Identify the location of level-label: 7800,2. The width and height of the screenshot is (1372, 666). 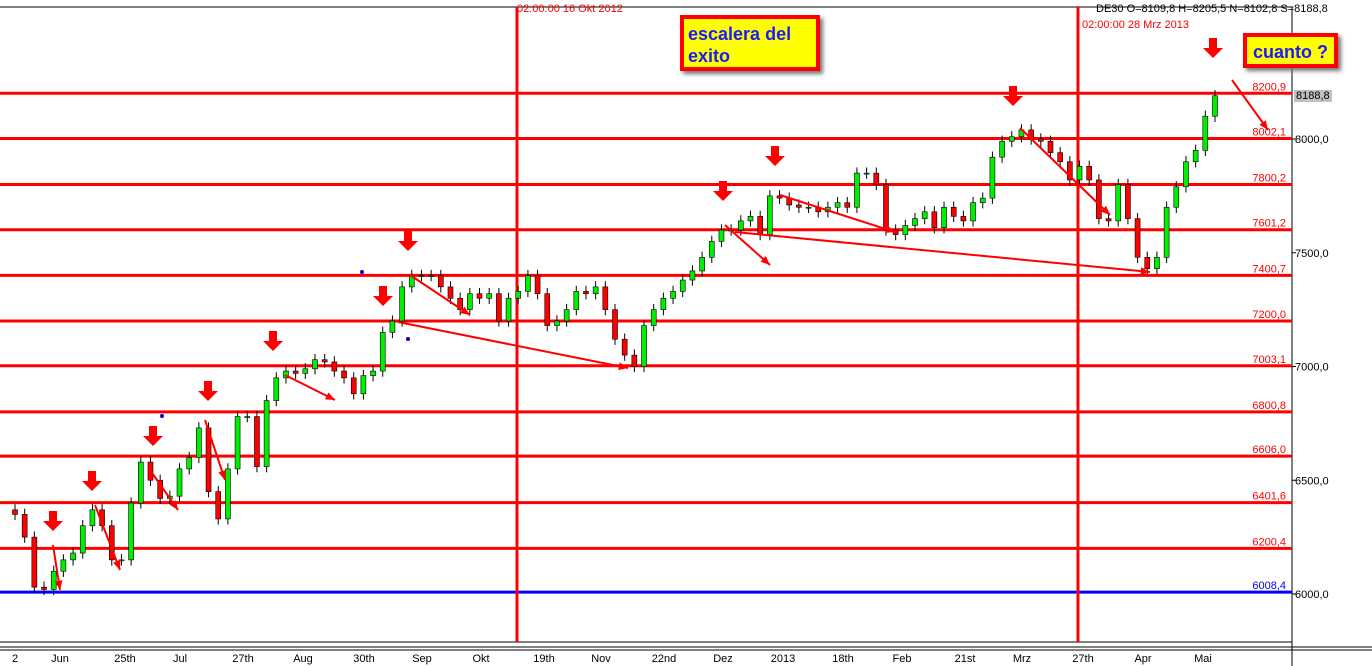
(1269, 178).